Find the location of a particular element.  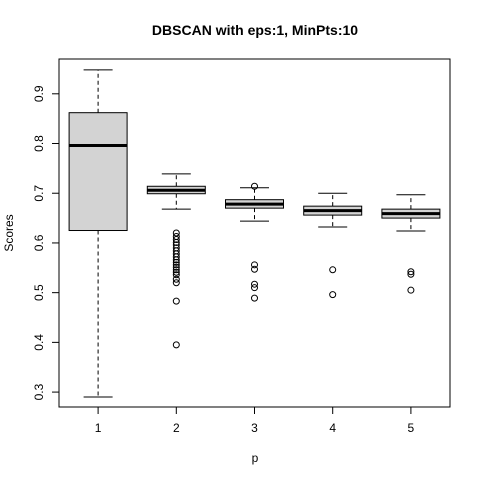

x-tick-label: 1 is located at coordinates (98, 428).